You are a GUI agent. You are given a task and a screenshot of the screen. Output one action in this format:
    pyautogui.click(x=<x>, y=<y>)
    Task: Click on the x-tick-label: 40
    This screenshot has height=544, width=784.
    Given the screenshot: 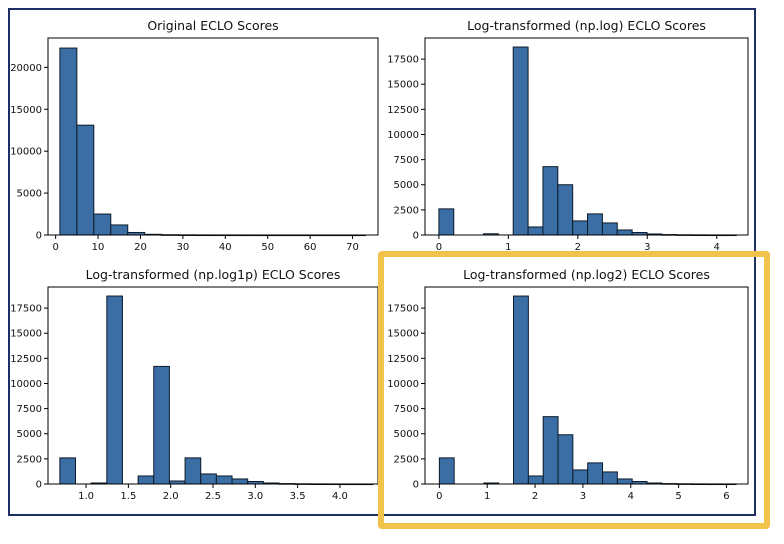 What is the action you would take?
    pyautogui.click(x=225, y=247)
    